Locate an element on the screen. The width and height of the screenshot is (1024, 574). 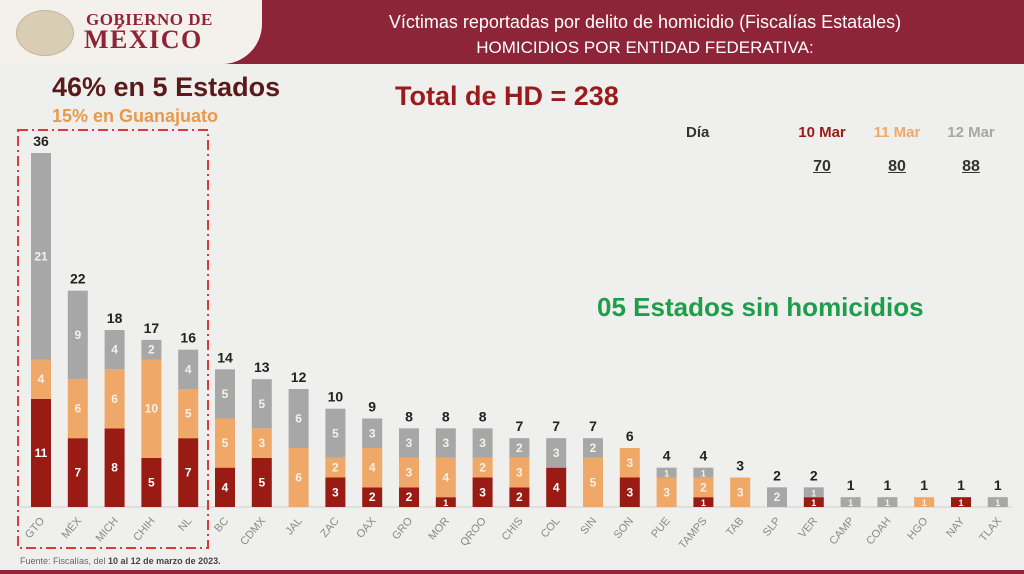
states-without-homicides: 05 Estados sin homicidios is located at coordinates (760, 307).